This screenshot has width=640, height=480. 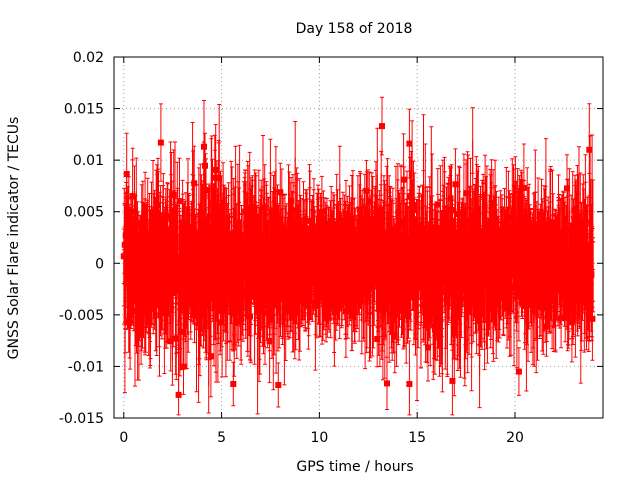 What do you see at coordinates (14, 238) in the screenshot?
I see `y-axis-label: GNSS Solar Flare indicator / TECUs` at bounding box center [14, 238].